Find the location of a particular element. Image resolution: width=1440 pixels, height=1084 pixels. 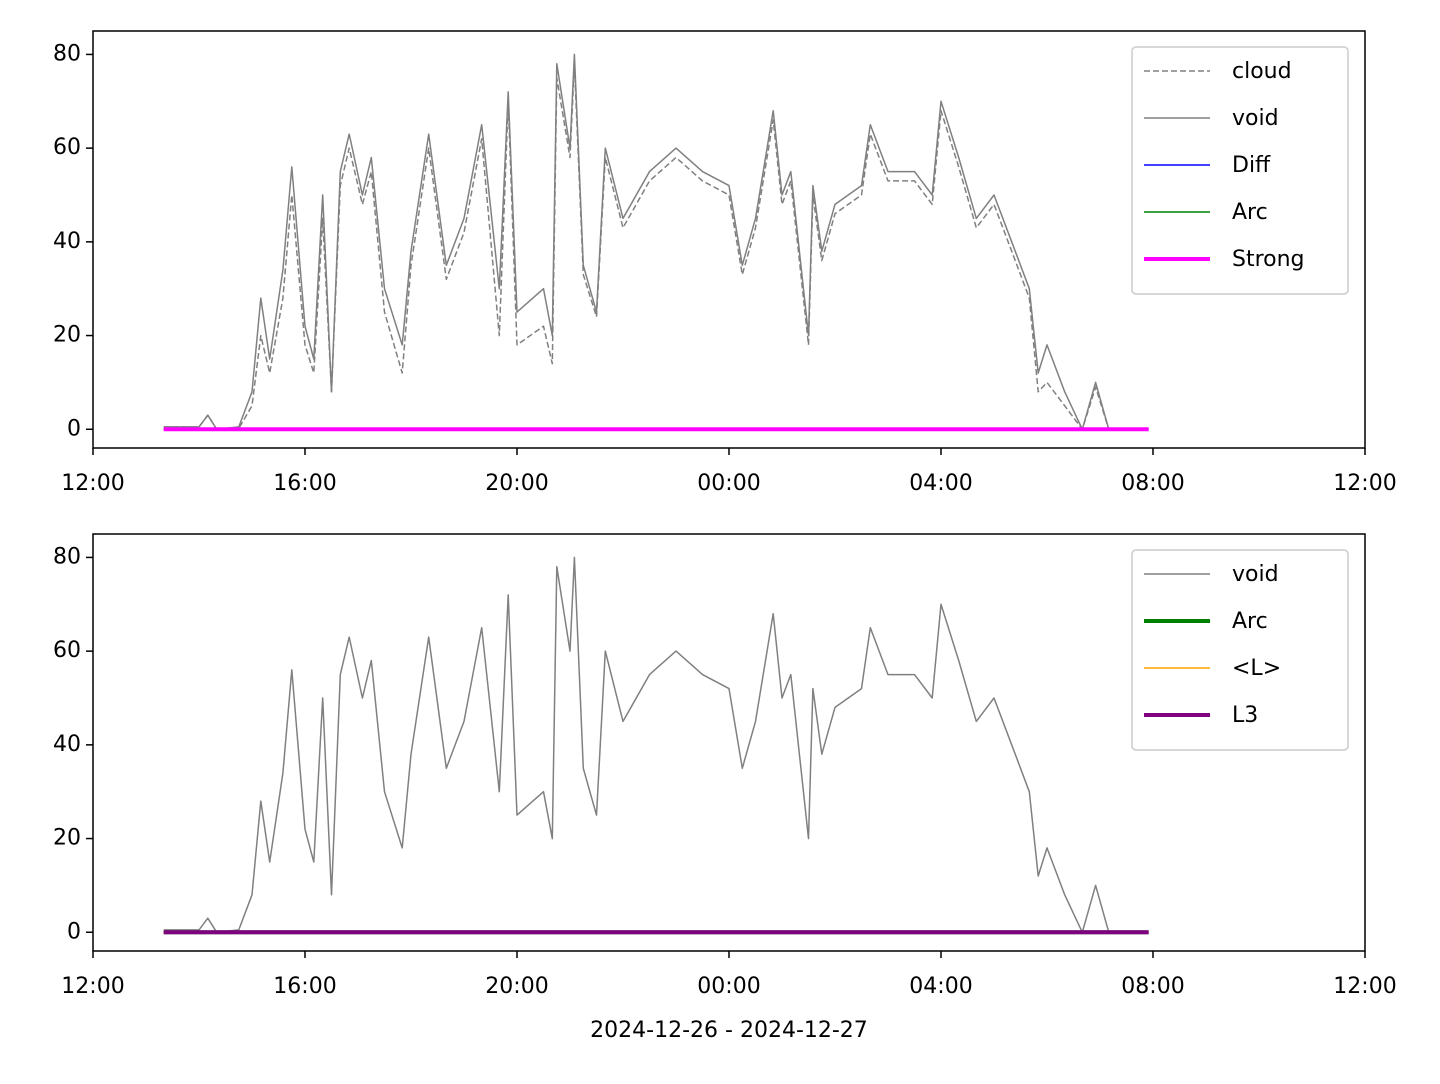

x-axis-label: 2024-12-26 - 2024-12-27 is located at coordinates (729, 1030).